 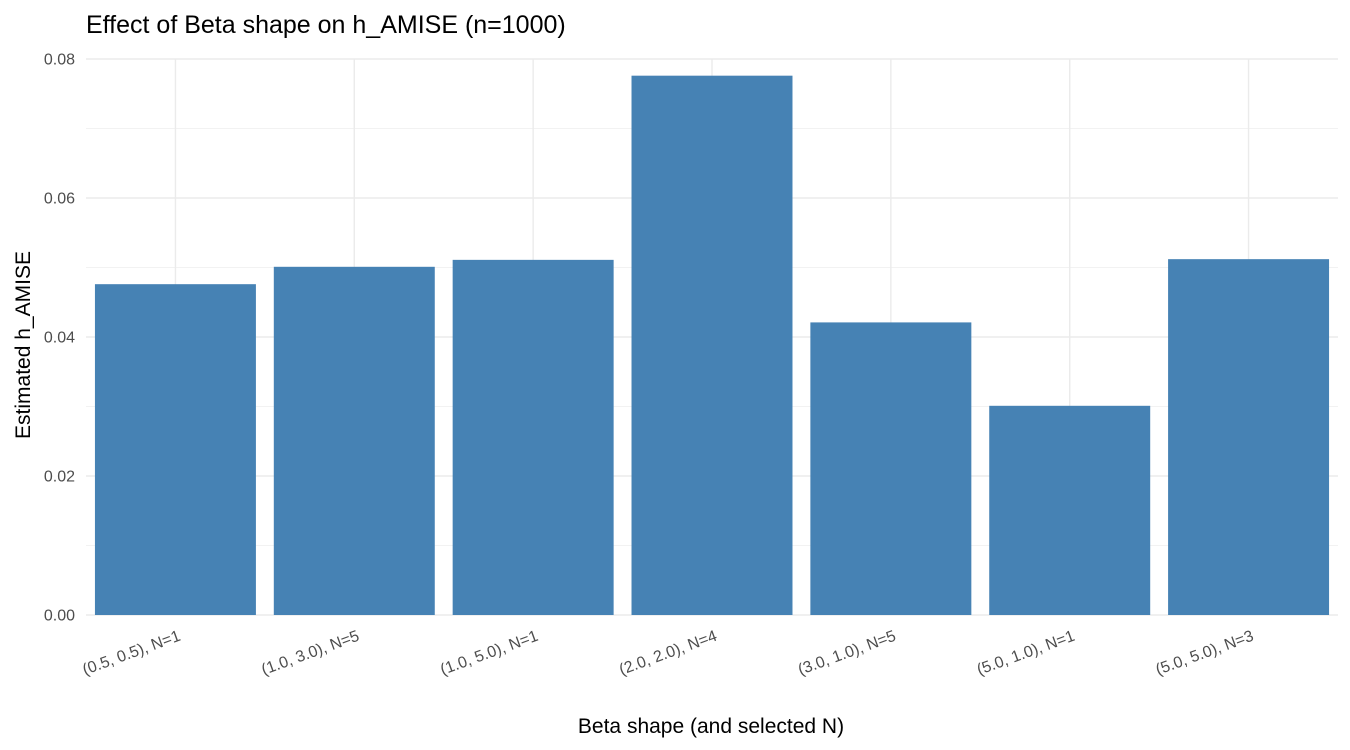 What do you see at coordinates (711, 726) in the screenshot?
I see `x-axis-title: Beta shape (and selected N)` at bounding box center [711, 726].